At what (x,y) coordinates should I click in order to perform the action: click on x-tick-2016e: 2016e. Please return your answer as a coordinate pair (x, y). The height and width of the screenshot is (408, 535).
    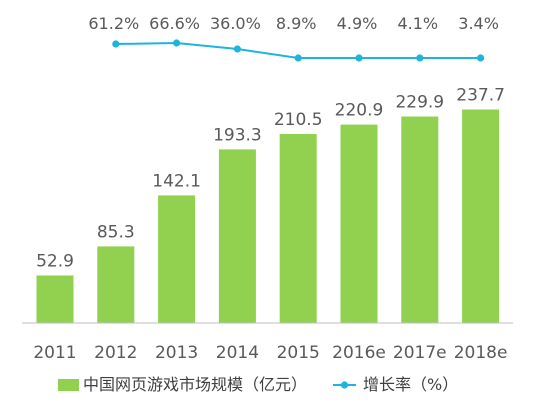
    Looking at the image, I should click on (359, 353).